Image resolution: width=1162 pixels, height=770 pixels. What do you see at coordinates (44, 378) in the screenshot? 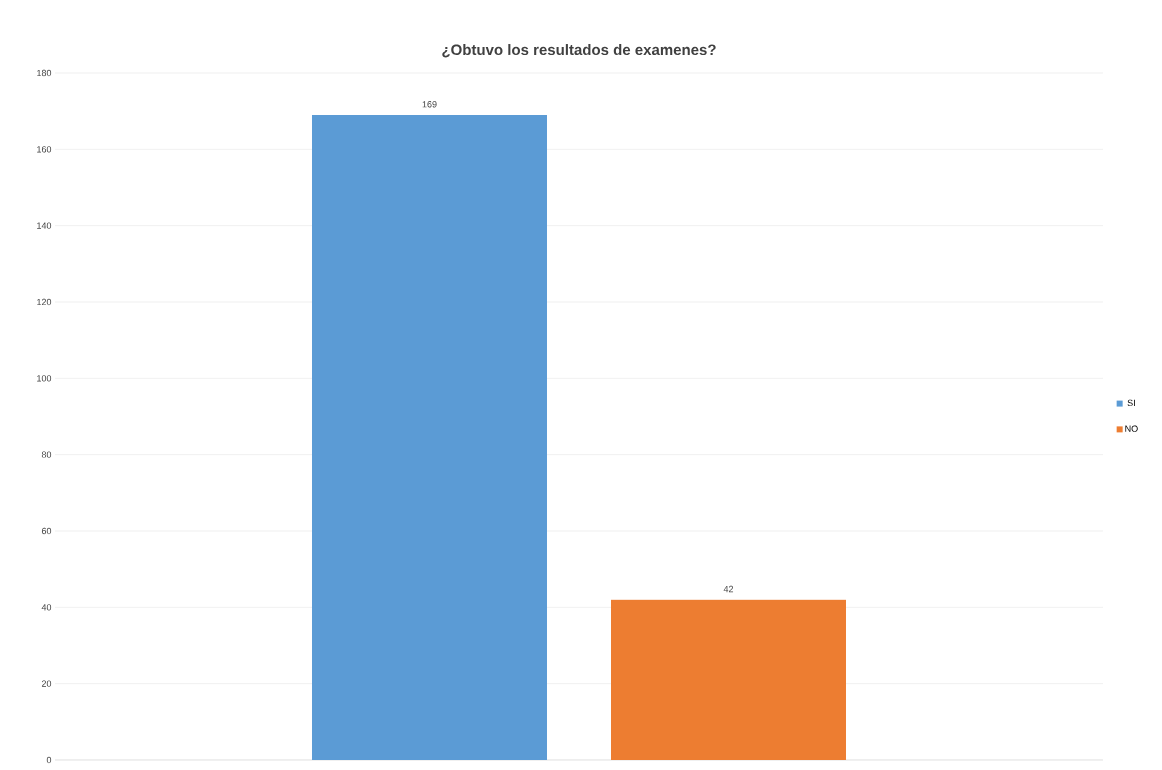
I see `y-tick-label: 100` at bounding box center [44, 378].